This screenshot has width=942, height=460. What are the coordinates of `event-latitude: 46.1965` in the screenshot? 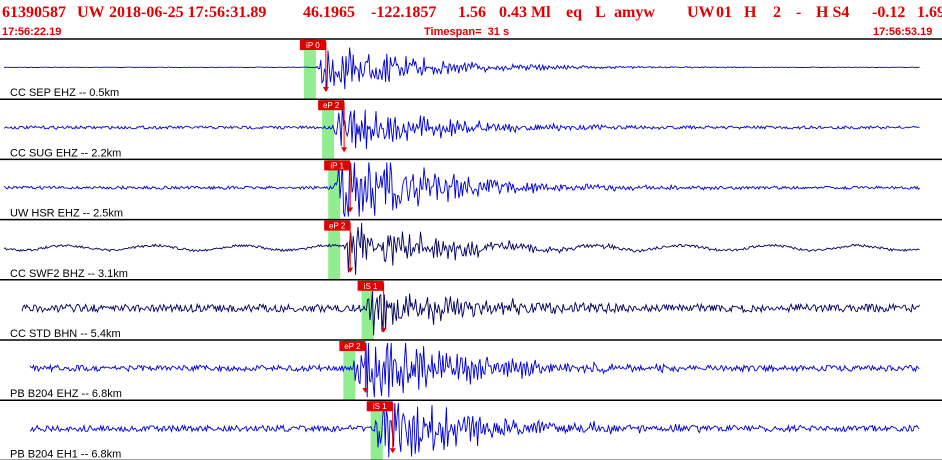 It's located at (329, 12).